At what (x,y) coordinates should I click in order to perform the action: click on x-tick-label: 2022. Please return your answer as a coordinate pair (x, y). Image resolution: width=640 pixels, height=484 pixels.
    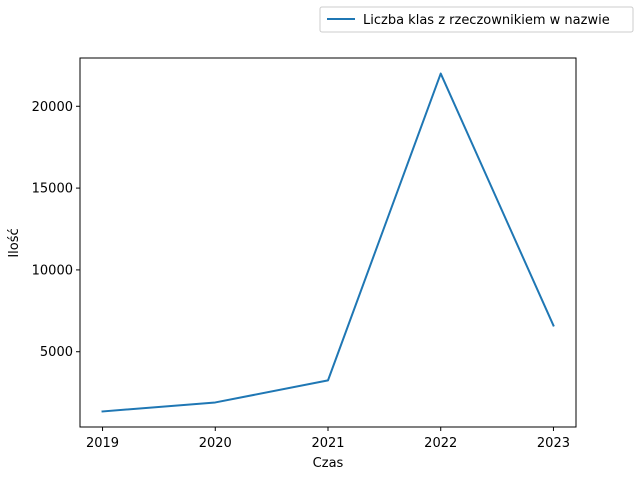
    Looking at the image, I should click on (440, 443).